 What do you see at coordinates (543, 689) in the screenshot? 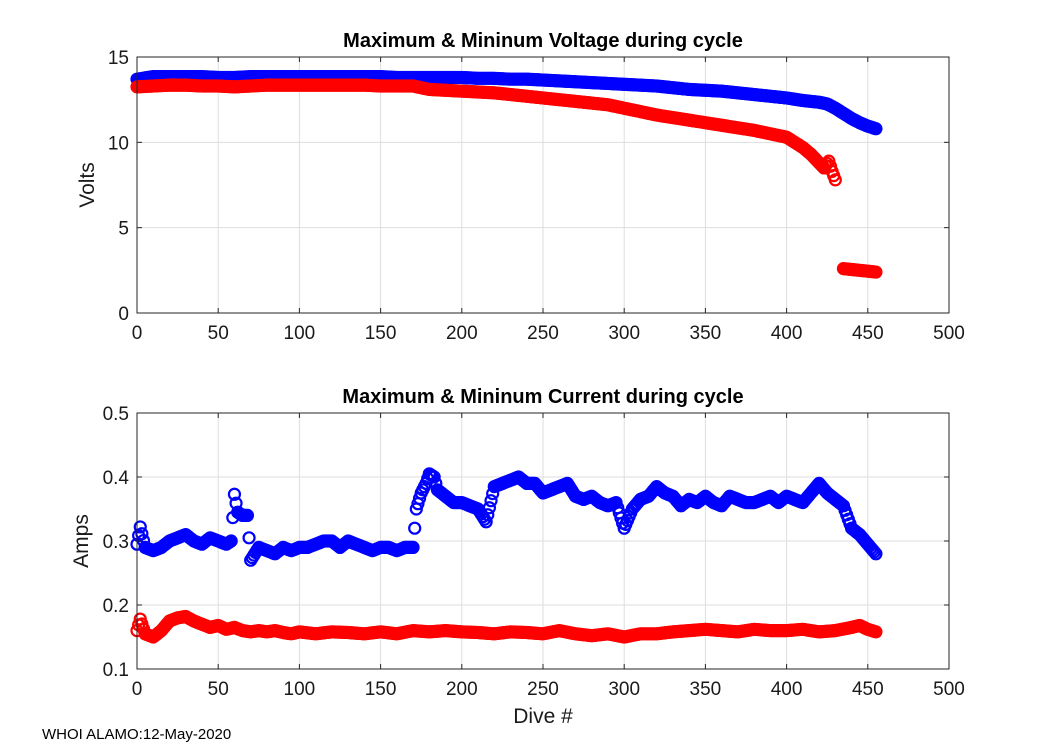
I see `current-x-tick-label: 250` at bounding box center [543, 689].